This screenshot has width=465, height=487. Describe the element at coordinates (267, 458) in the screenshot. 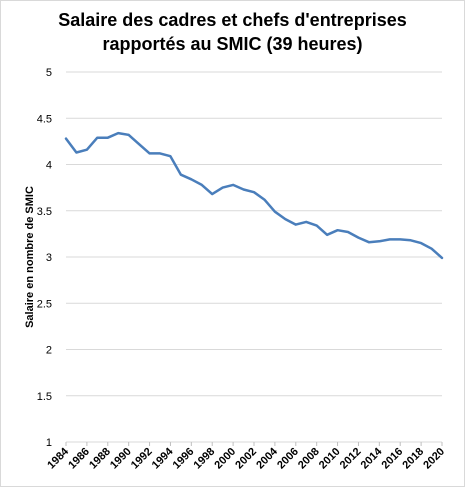

I see `x-tick-label: 2004` at that location.